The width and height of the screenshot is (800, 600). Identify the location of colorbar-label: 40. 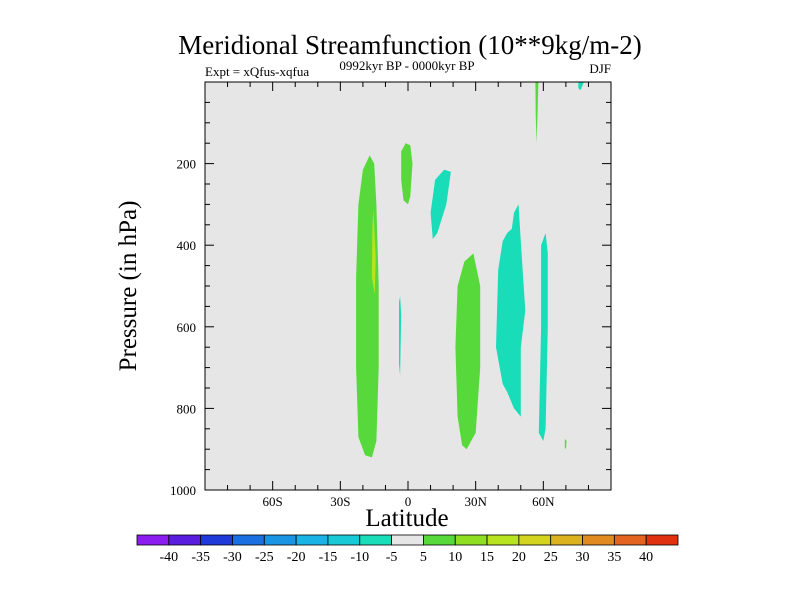
(646, 557).